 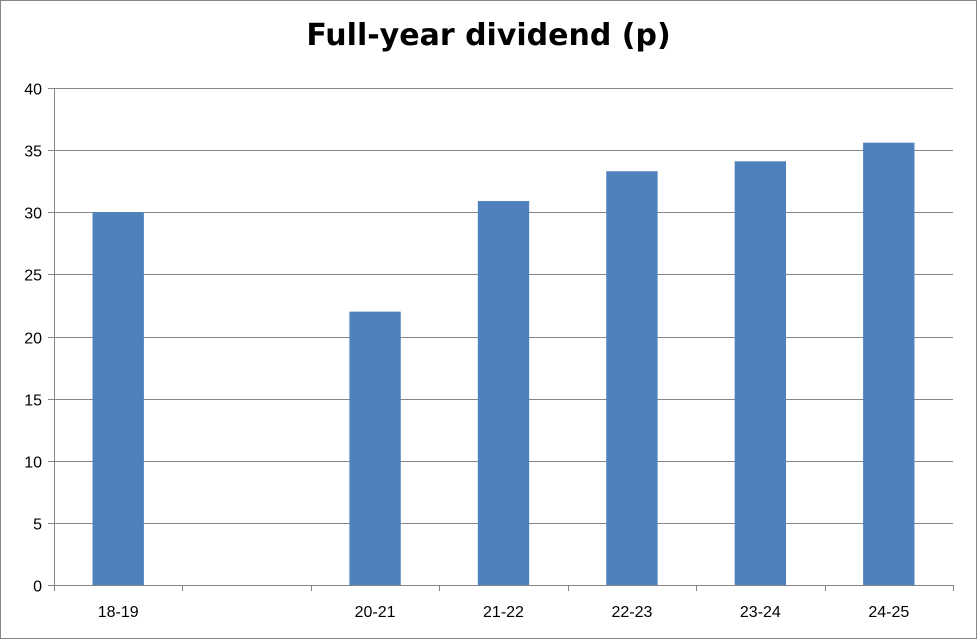 What do you see at coordinates (33, 90) in the screenshot?
I see `y-tick-label-8: 40` at bounding box center [33, 90].